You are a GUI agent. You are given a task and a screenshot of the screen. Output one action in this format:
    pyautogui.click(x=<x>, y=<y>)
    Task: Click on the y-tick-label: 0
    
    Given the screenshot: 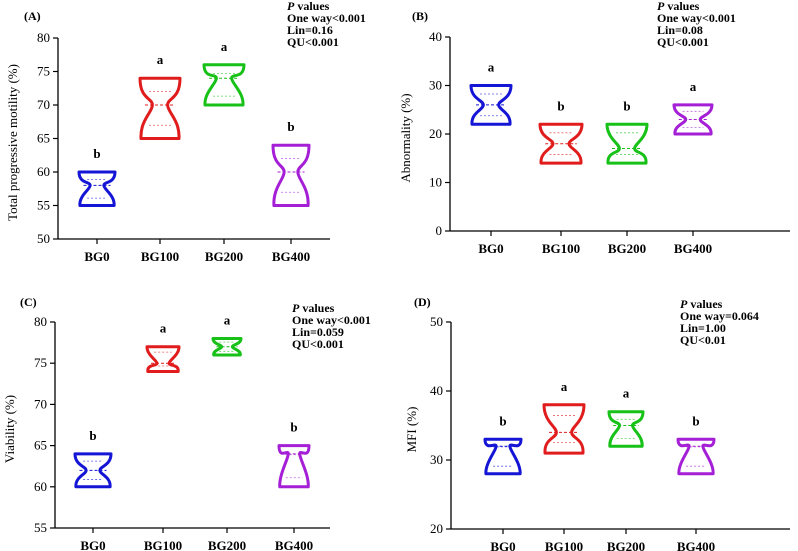 What is the action you would take?
    pyautogui.click(x=439, y=230)
    